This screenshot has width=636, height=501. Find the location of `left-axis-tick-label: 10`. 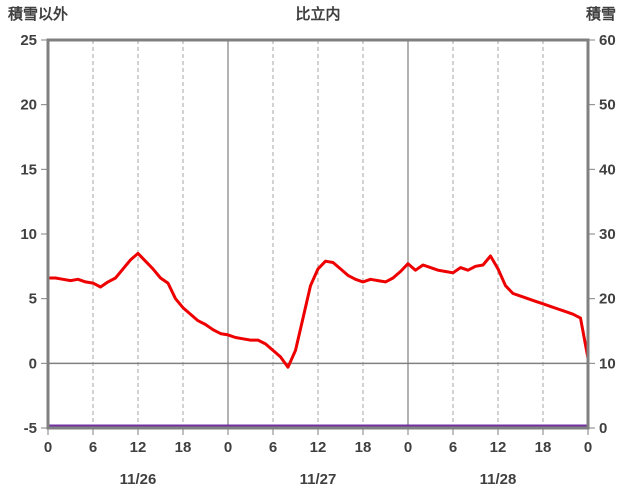

left-axis-tick-label: 10 is located at coordinates (28, 234).